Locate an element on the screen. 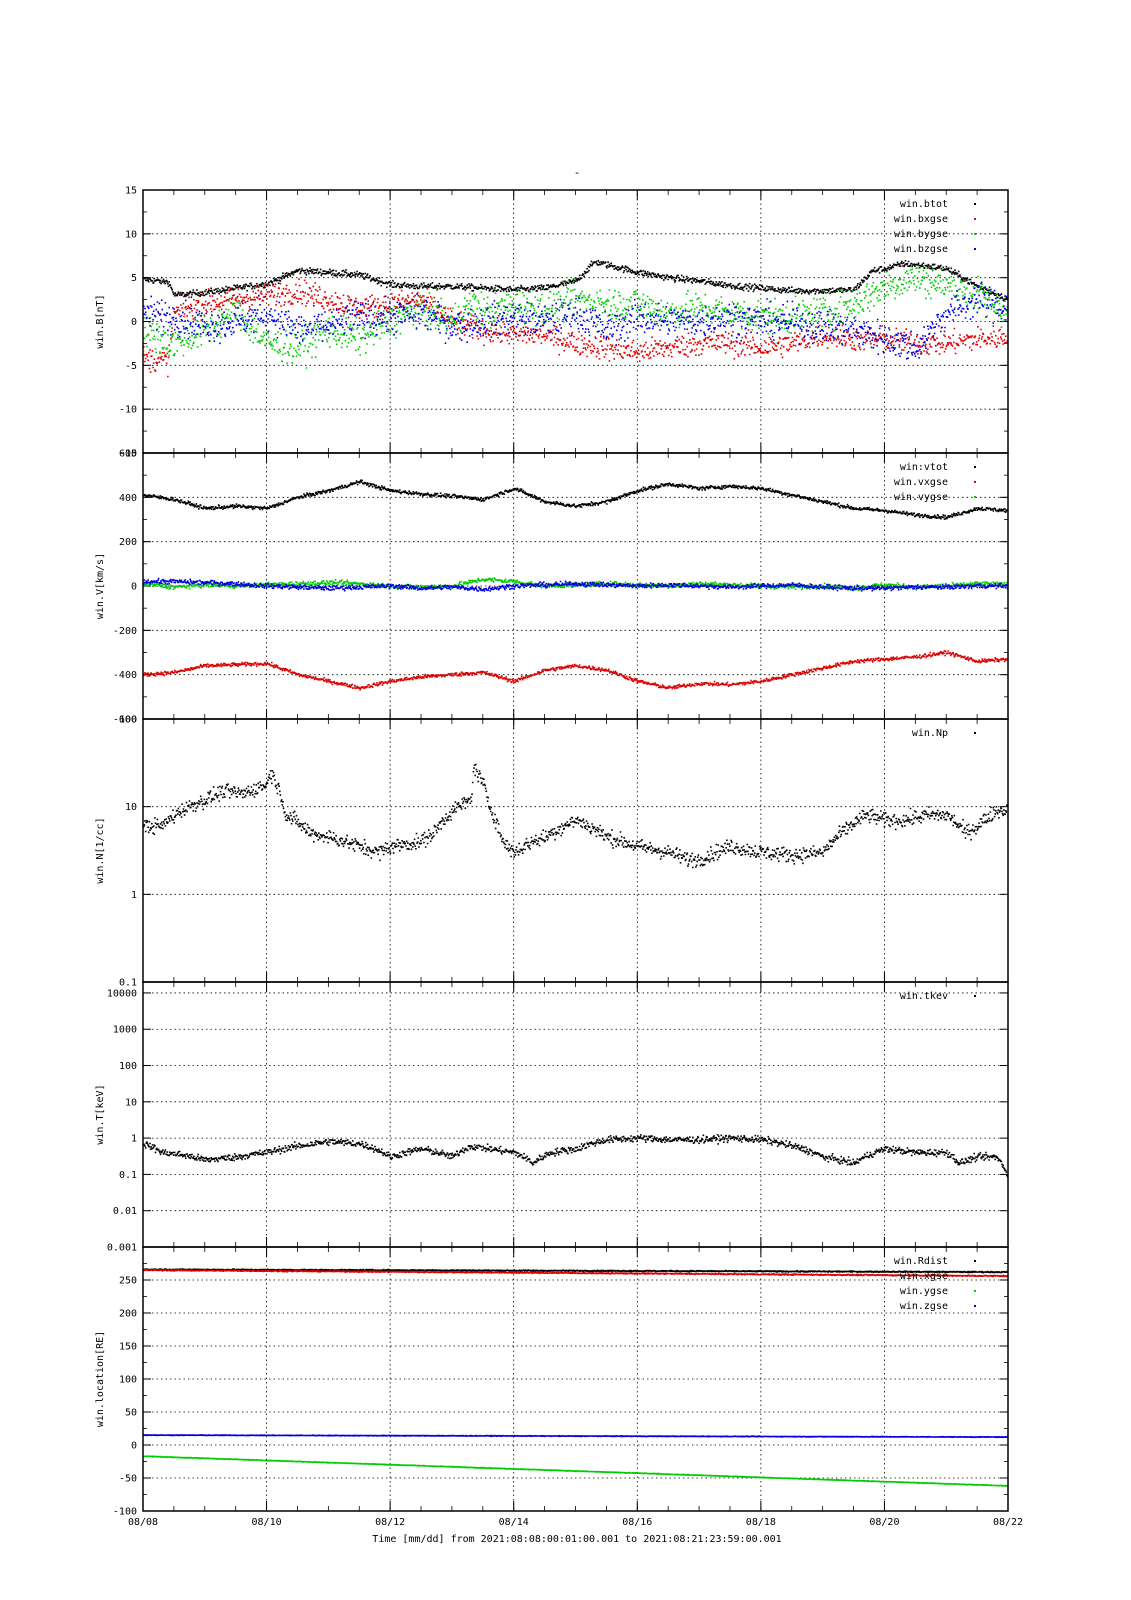 The image size is (1131, 1600). legend-entry: win.bxgse is located at coordinates (921, 219).